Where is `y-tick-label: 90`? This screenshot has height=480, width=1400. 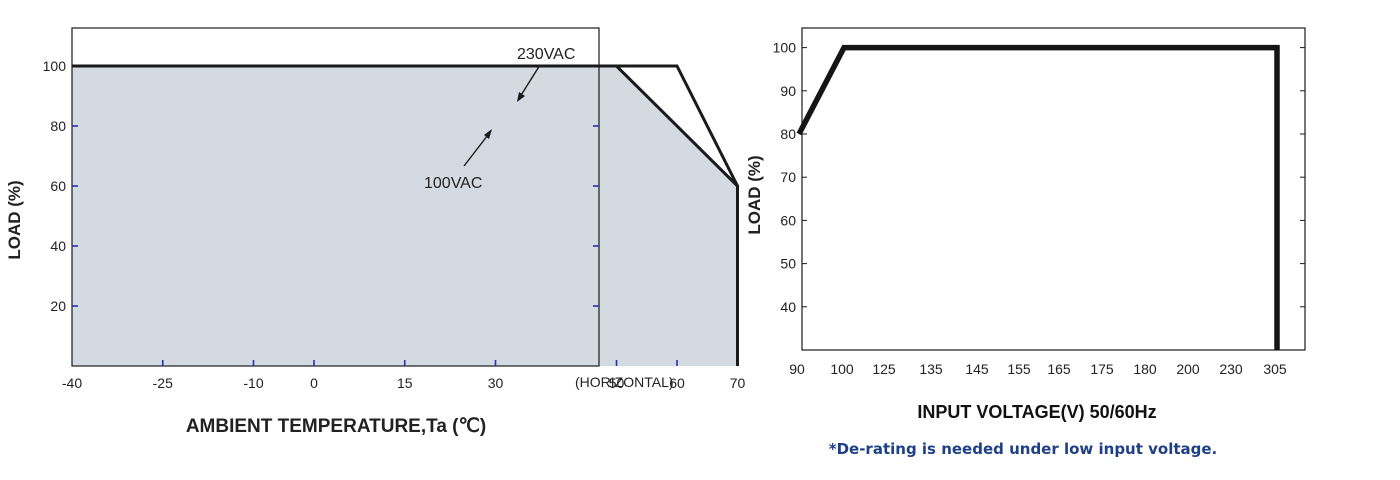
y-tick-label: 90 is located at coordinates (788, 91).